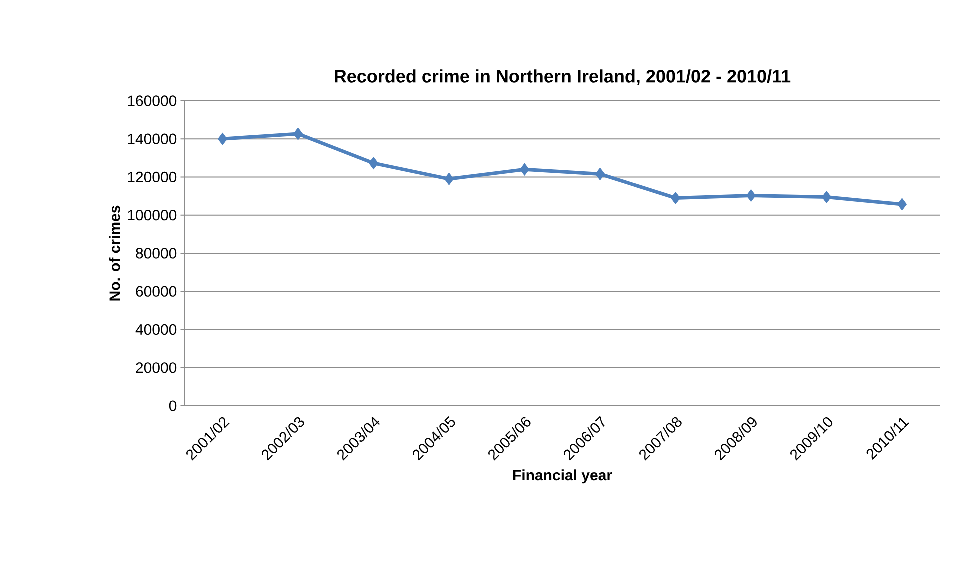 This screenshot has height=581, width=957. I want to click on y-tick-label: 120000, so click(152, 177).